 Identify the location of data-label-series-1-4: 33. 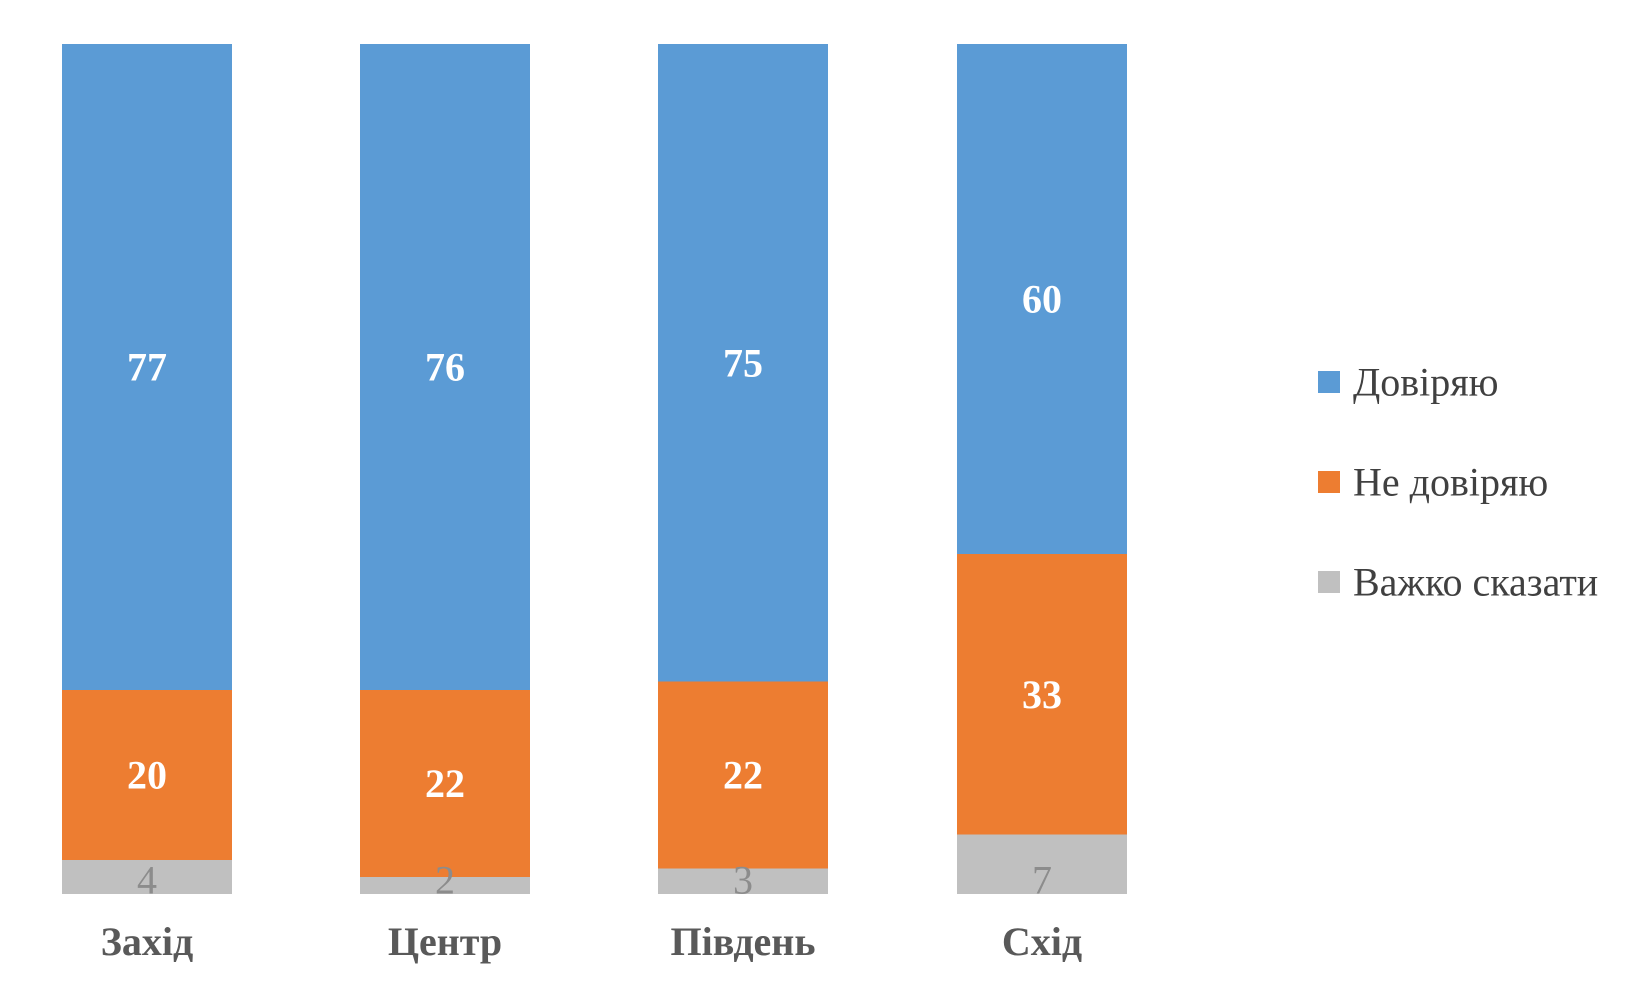
(1042, 694).